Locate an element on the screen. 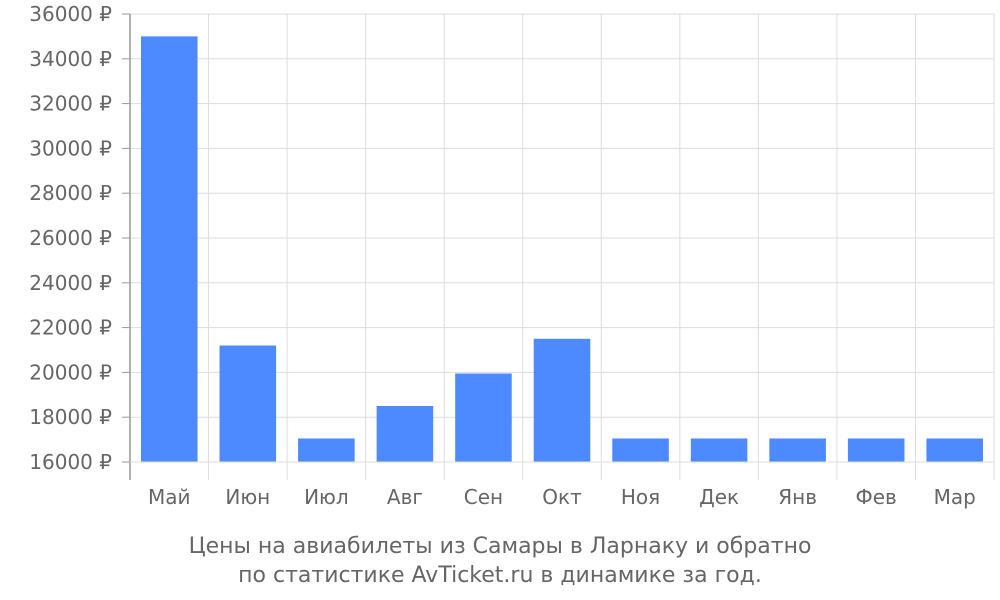  x-tick-label: Май is located at coordinates (169, 497).